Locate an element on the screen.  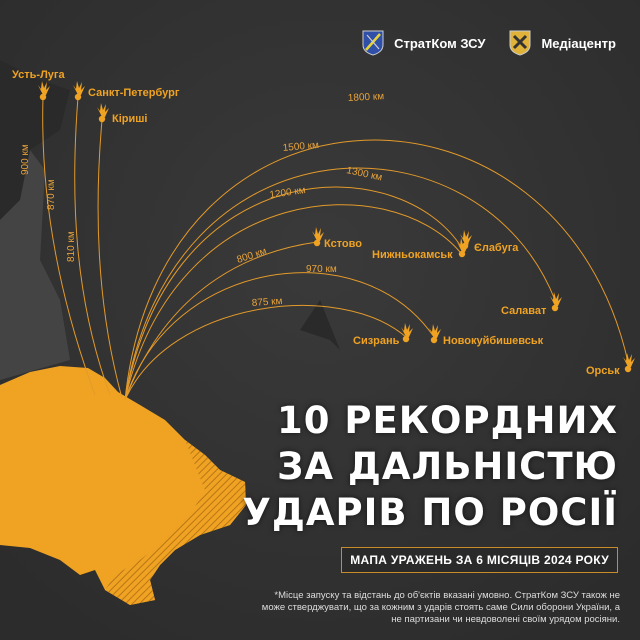
arc-novokuibyshevsk is located at coordinates (279, 336).